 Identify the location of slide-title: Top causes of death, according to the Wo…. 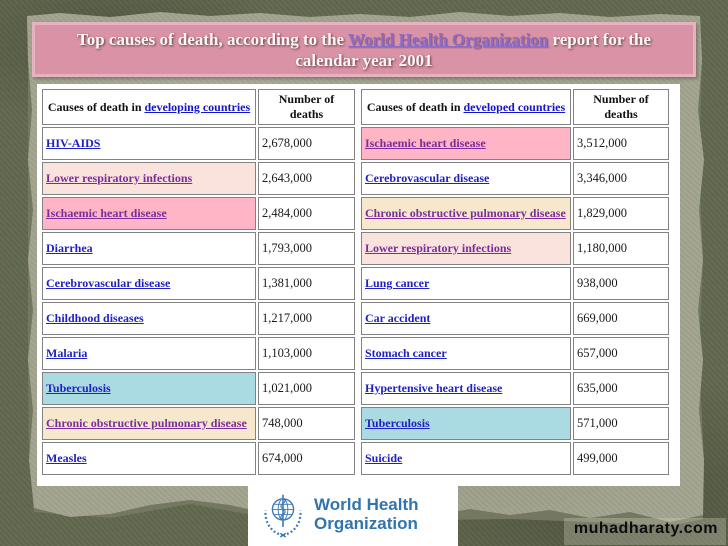
(364, 50).